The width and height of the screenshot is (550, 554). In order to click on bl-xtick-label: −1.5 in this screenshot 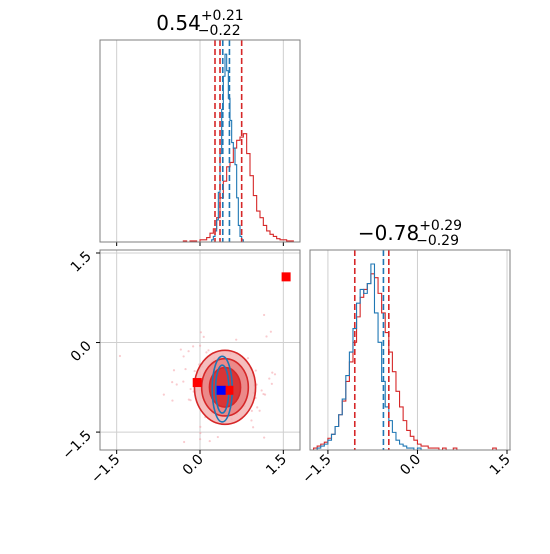, I will do `click(105, 469)`.